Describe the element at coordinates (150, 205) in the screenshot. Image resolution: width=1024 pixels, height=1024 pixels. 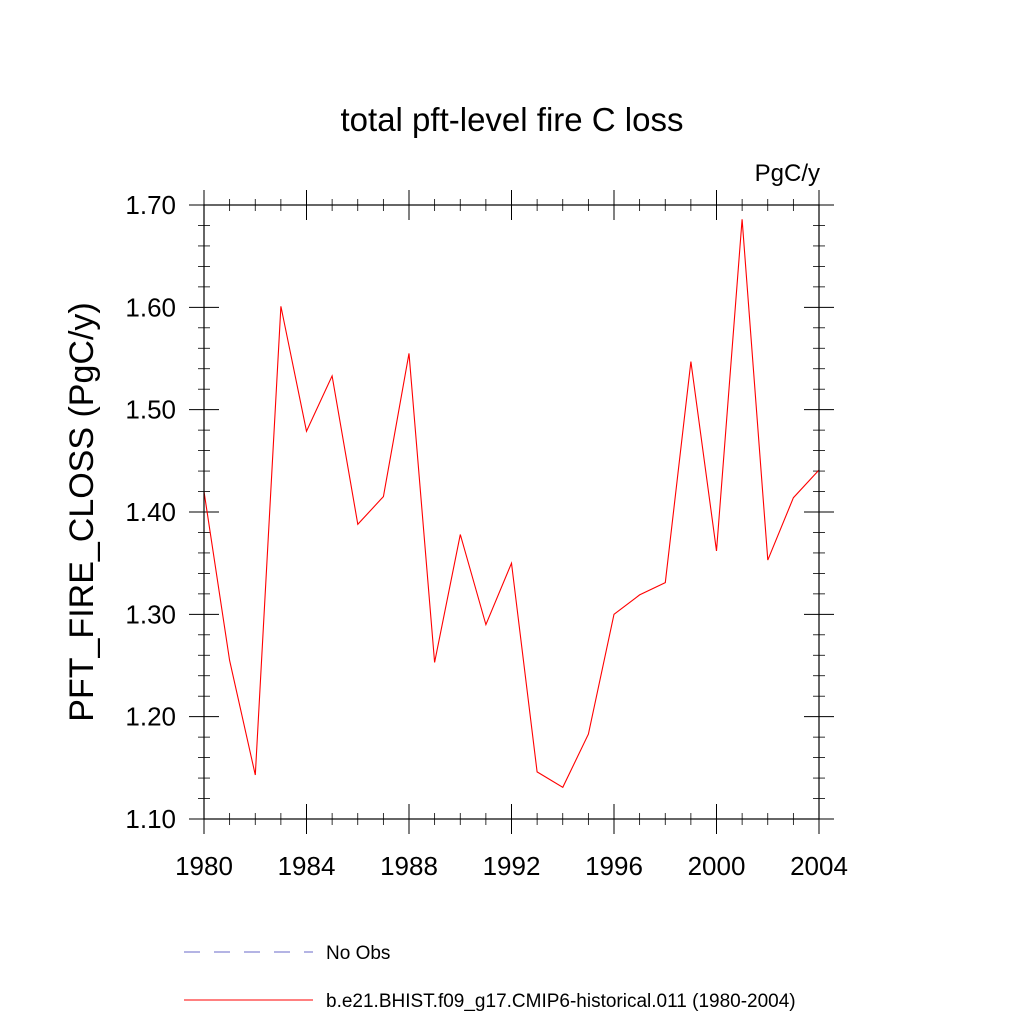
I see `y-tick-label: 1.70` at that location.